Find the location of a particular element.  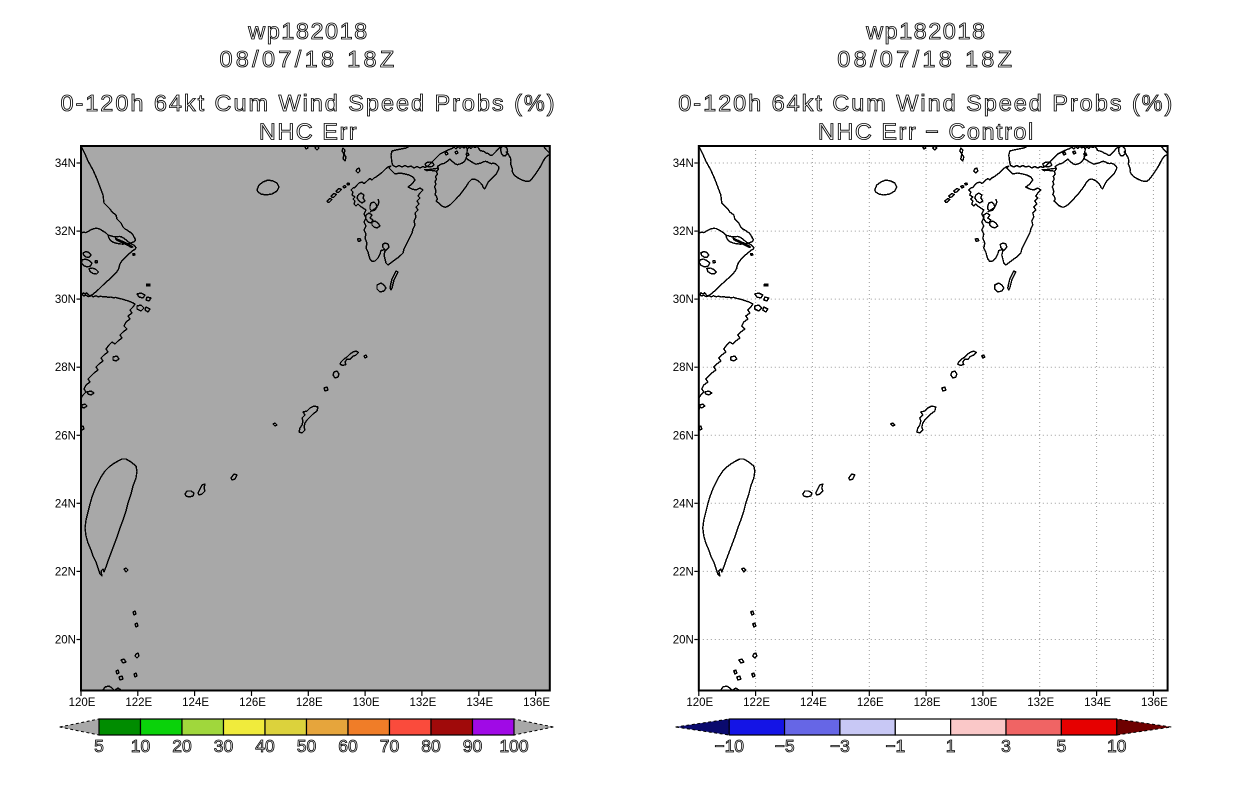

svg-text: 80 is located at coordinates (431, 746).